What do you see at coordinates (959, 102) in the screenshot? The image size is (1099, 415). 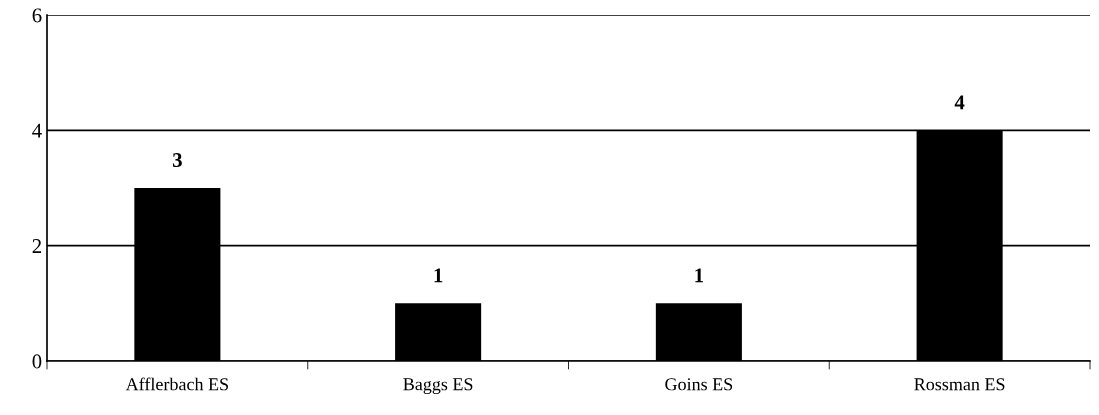 I see `data-label: 4` at bounding box center [959, 102].